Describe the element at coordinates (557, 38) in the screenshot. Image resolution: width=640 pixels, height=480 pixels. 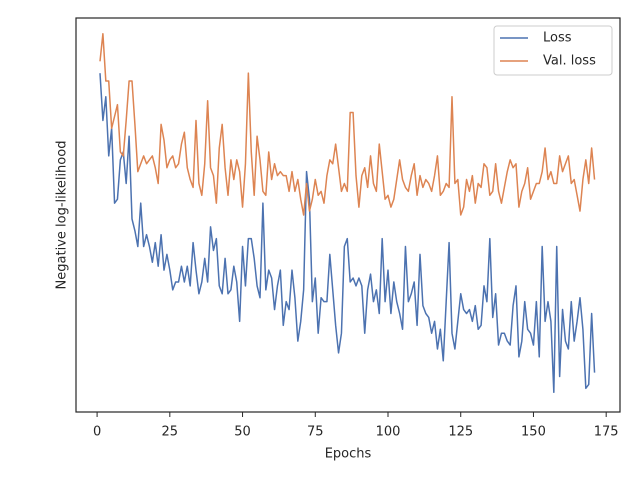
I see `legend-label: Loss` at that location.